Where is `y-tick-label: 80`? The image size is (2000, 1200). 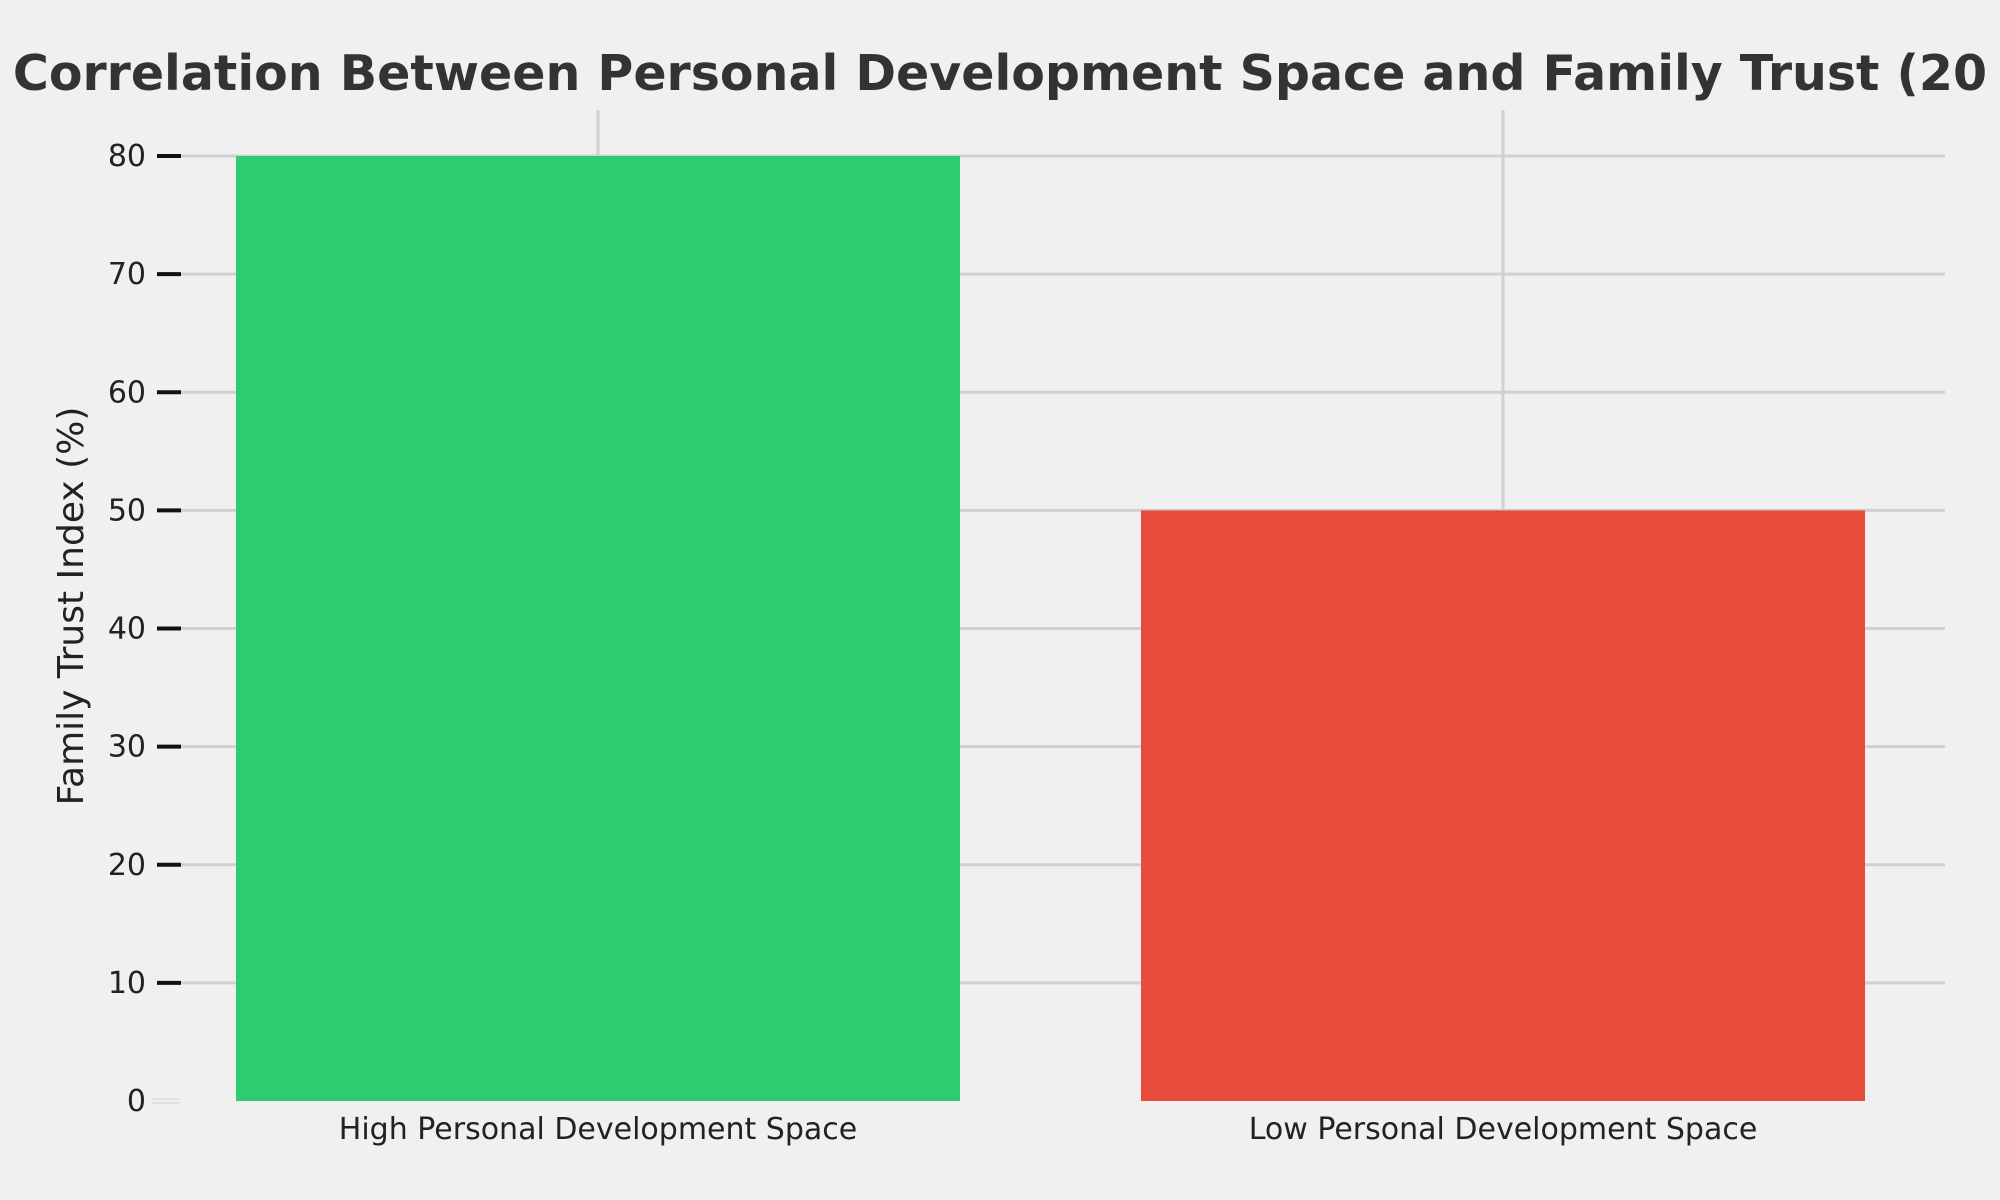
y-tick-label: 80 is located at coordinates (127, 156).